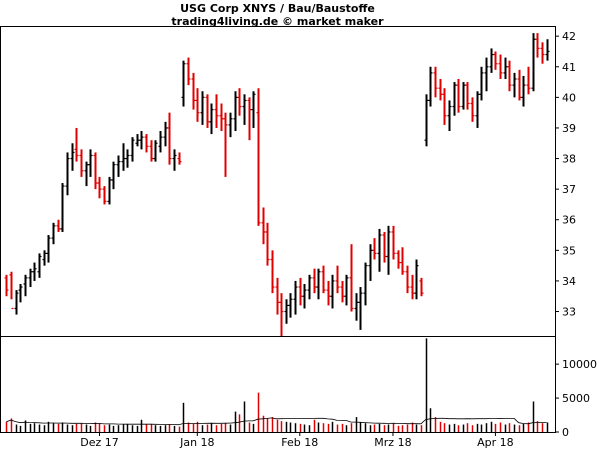 This screenshot has width=600, height=450. Describe the element at coordinates (99, 442) in the screenshot. I see `time-tick-label: Dez 17` at that location.